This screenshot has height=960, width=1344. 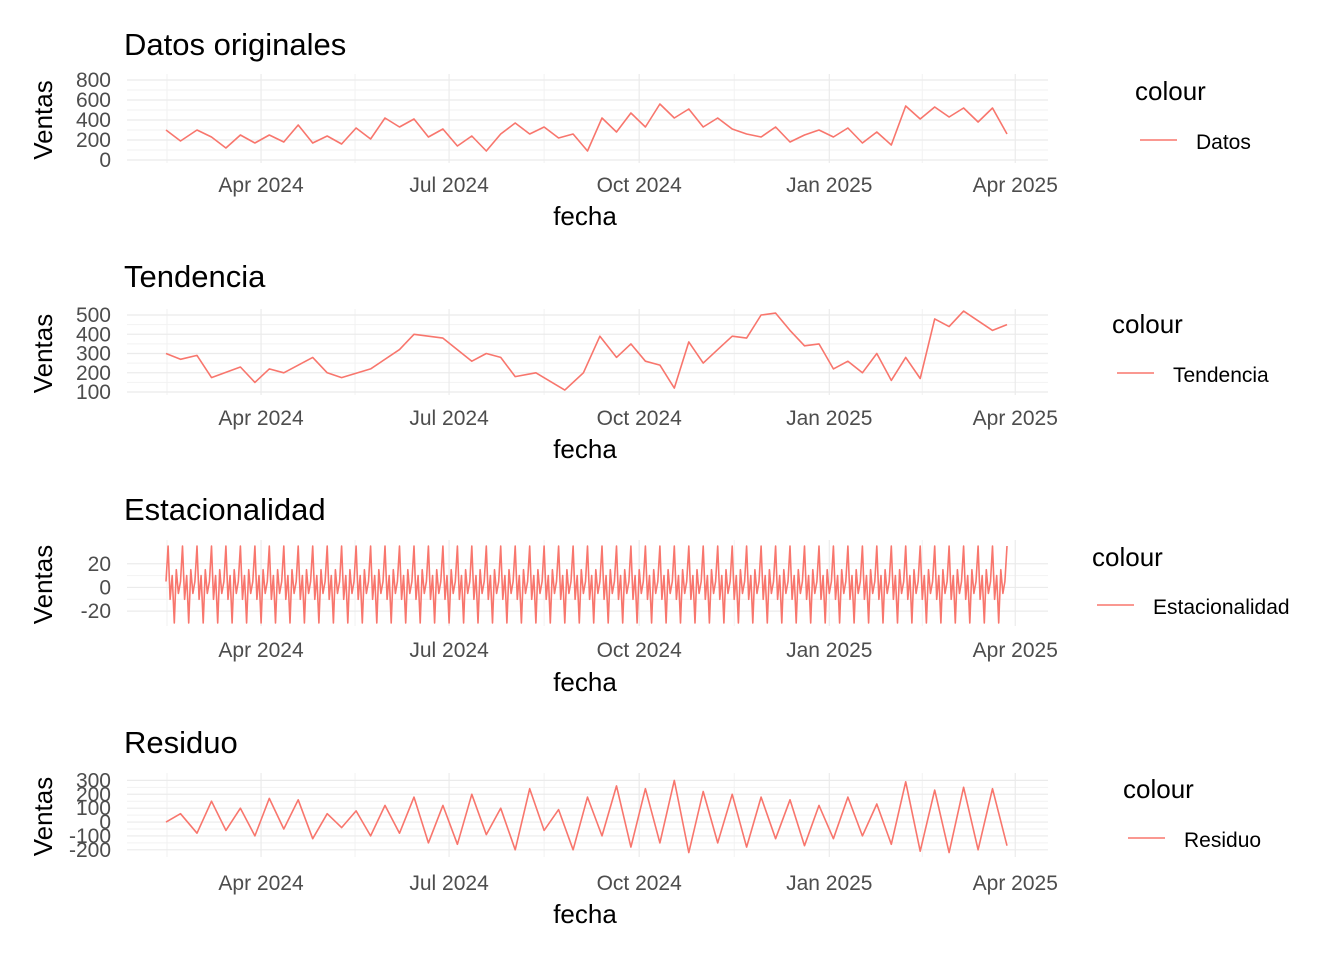 I want to click on y-tick-label: 500, so click(x=93, y=315).